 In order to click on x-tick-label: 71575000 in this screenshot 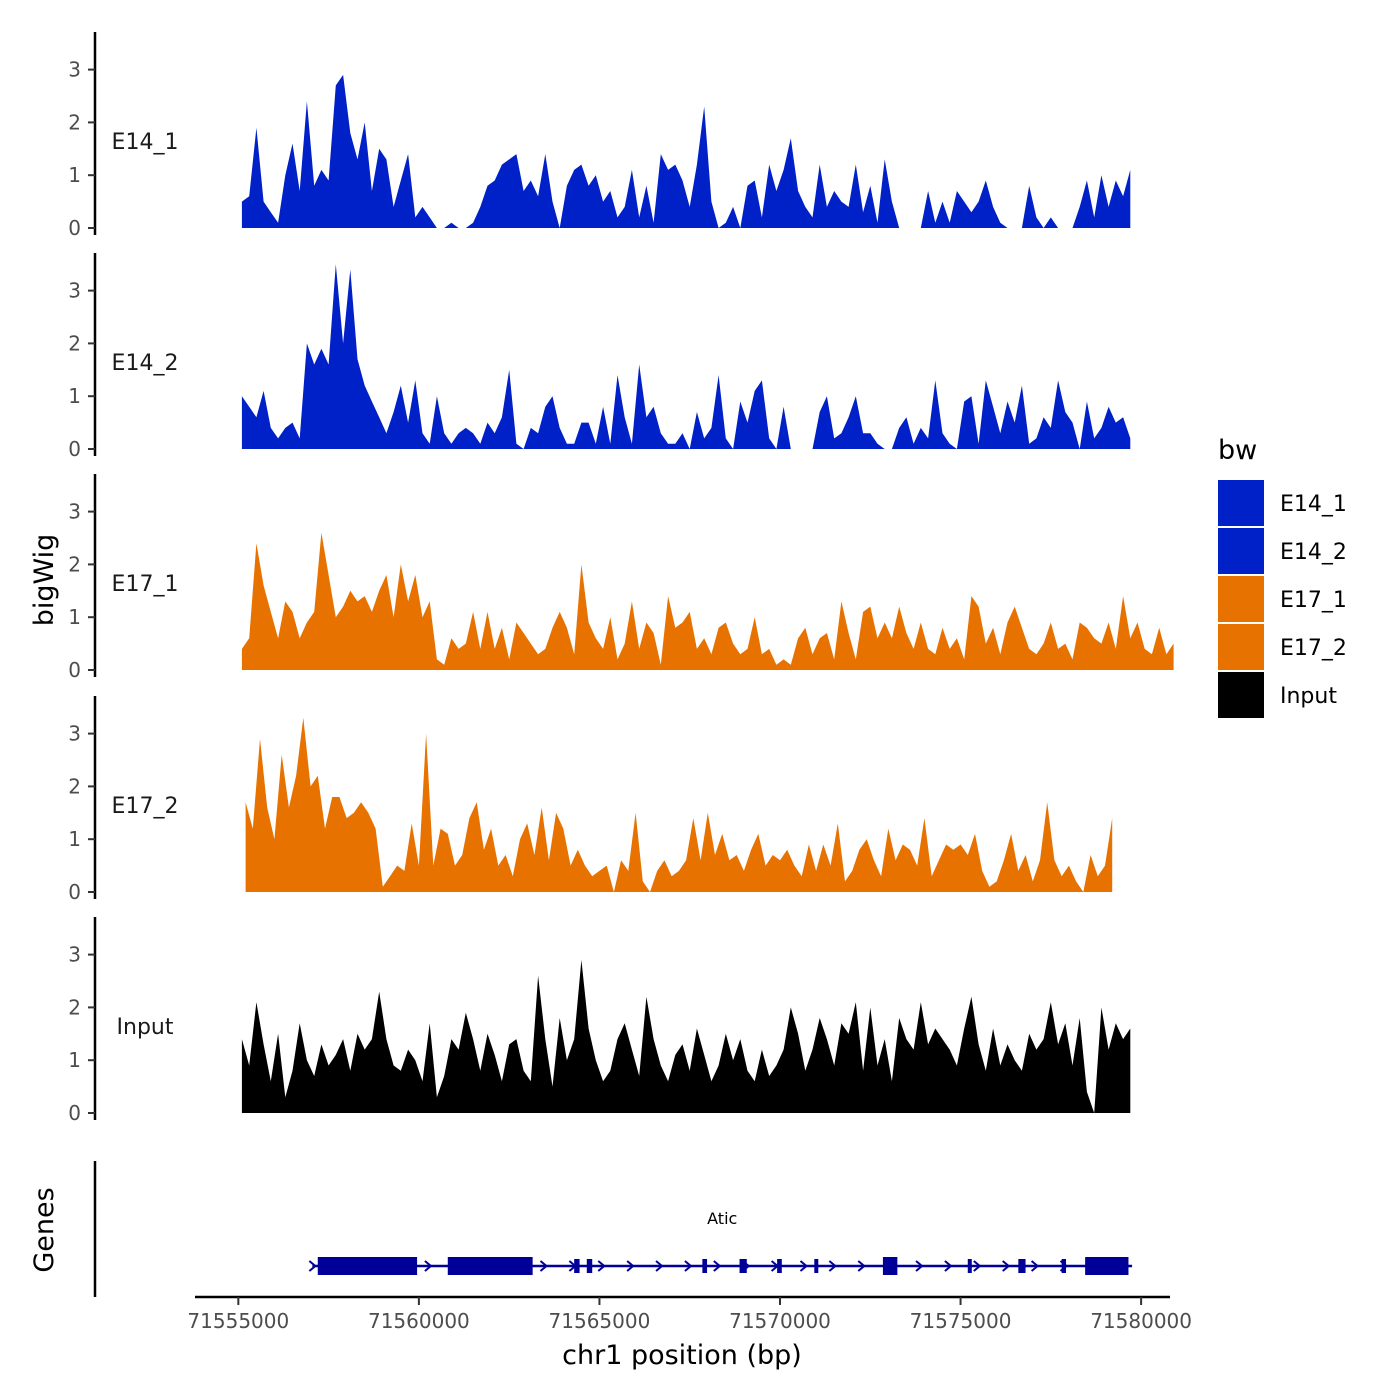, I will do `click(961, 1321)`.